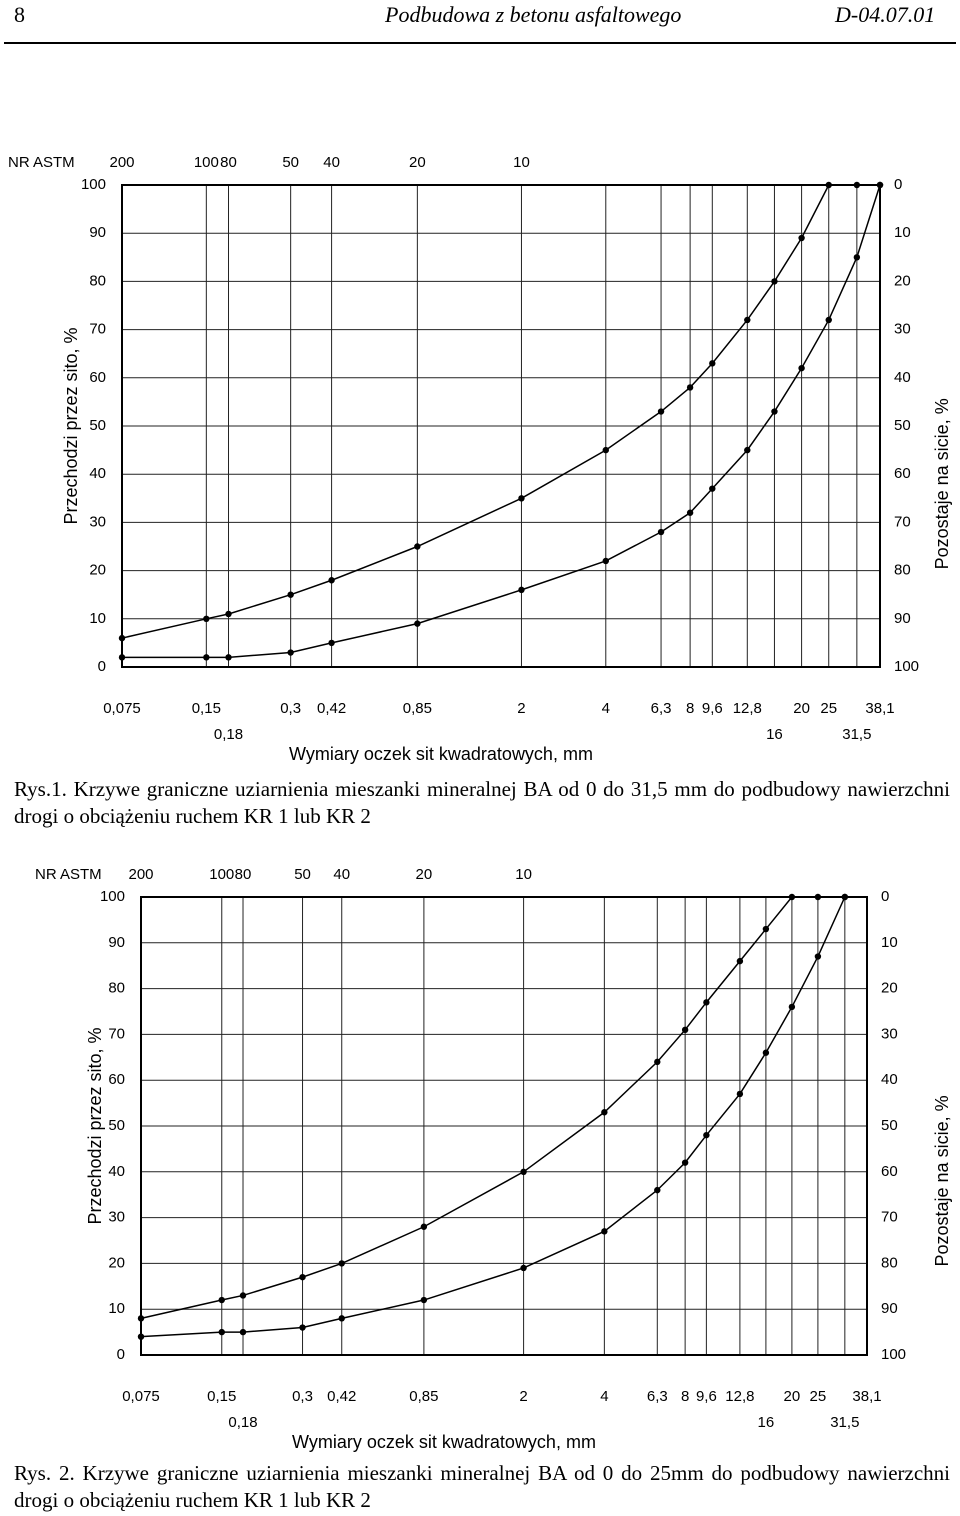 The image size is (960, 1516). I want to click on header-title: Podbudowa z betonu asfaltowego, so click(533, 14).